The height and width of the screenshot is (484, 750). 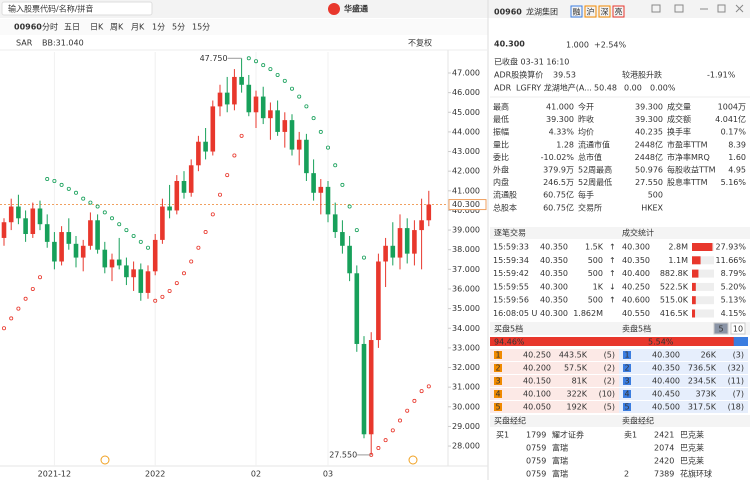 What do you see at coordinates (138, 27) in the screenshot?
I see `tab: 月K` at bounding box center [138, 27].